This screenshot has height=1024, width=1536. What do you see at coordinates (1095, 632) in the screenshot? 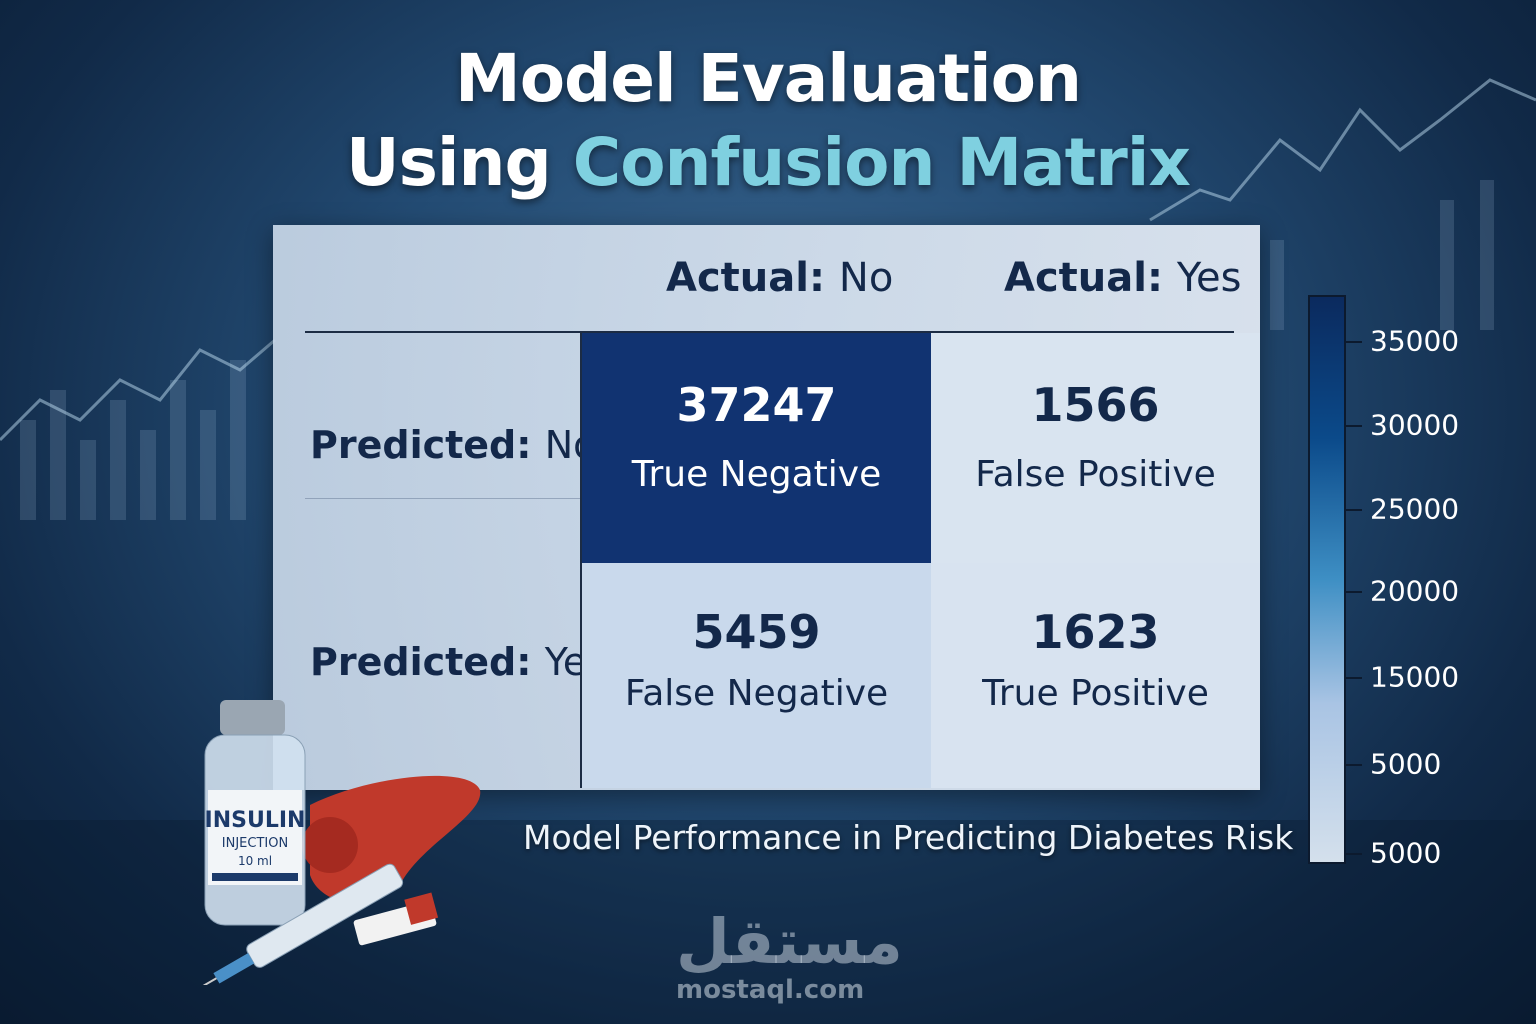
I see `cell-value: 1623` at bounding box center [1095, 632].